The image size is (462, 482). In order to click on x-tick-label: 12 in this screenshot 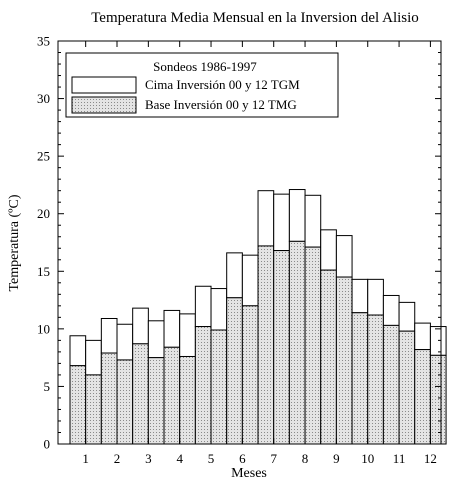, I will do `click(430, 458)`.